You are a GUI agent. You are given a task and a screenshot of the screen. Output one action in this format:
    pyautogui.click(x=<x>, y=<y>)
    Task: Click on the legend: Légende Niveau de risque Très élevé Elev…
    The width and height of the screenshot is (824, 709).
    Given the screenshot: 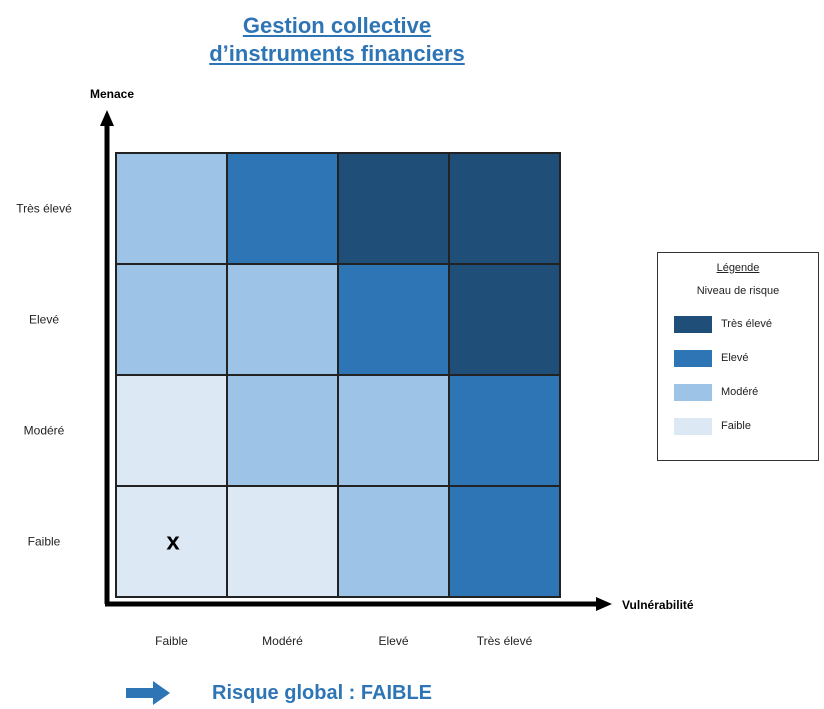 What is the action you would take?
    pyautogui.click(x=738, y=356)
    